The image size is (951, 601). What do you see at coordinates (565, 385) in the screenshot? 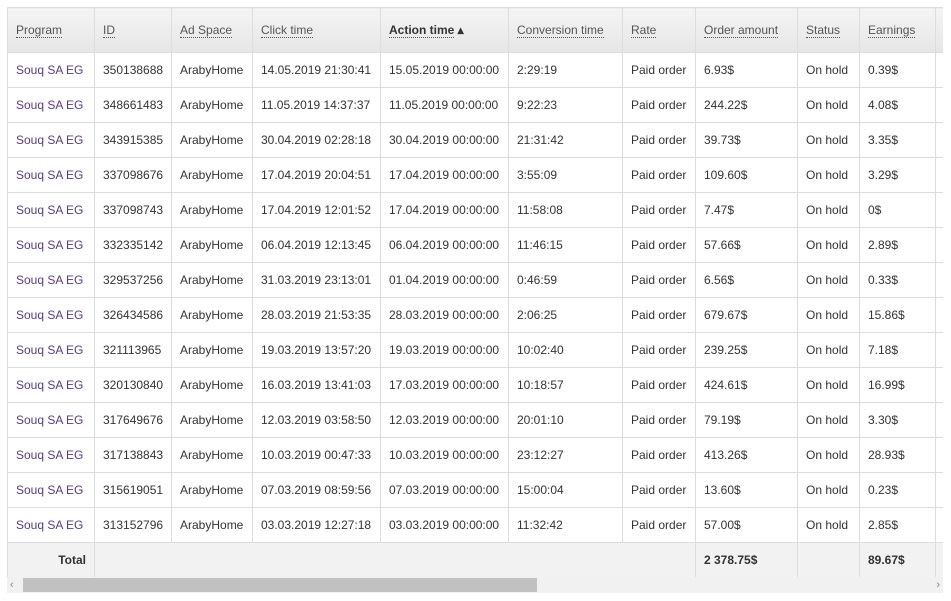
I see `cell-conversion-time: 10:18:57` at bounding box center [565, 385].